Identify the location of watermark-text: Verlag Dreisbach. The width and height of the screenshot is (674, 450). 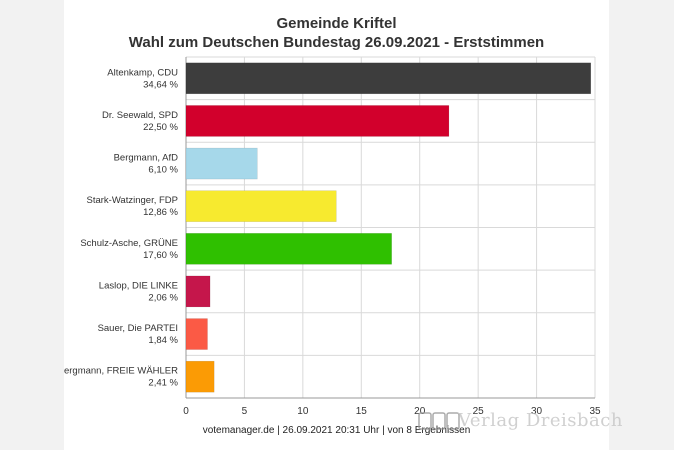
(540, 420).